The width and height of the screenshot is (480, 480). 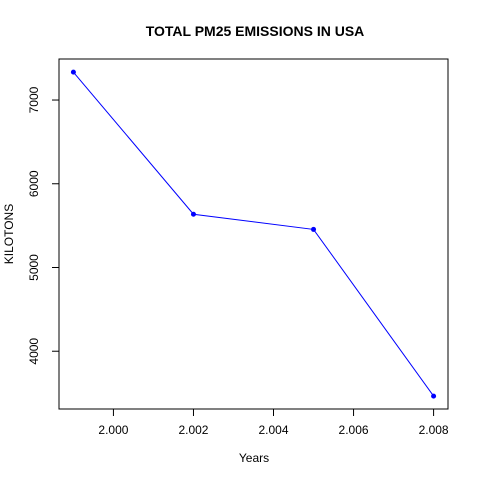 I want to click on x-axis-label: Years, so click(x=254, y=458).